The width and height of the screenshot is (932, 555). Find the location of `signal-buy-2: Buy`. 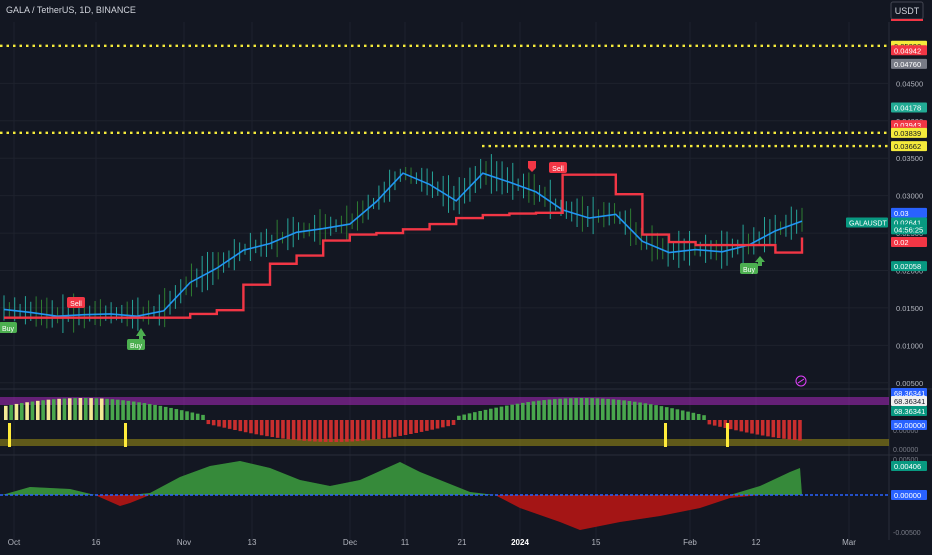

signal-buy-2: Buy is located at coordinates (136, 344).